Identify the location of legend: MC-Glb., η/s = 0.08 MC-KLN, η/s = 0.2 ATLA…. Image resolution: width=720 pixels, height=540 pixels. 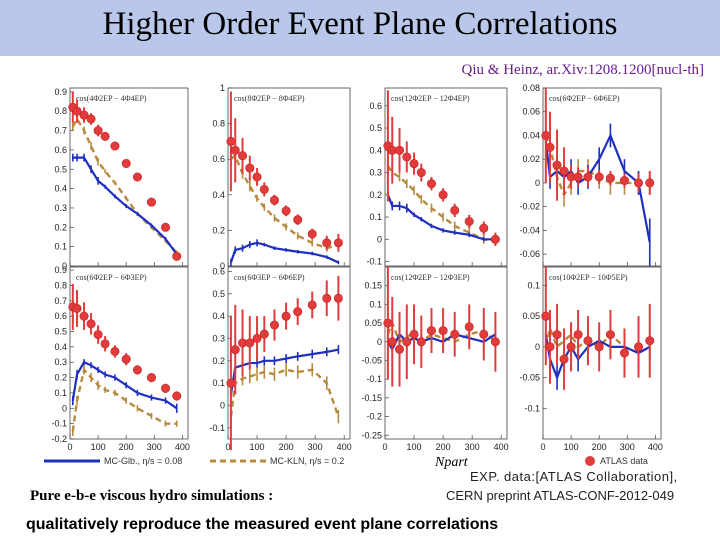
(346, 461).